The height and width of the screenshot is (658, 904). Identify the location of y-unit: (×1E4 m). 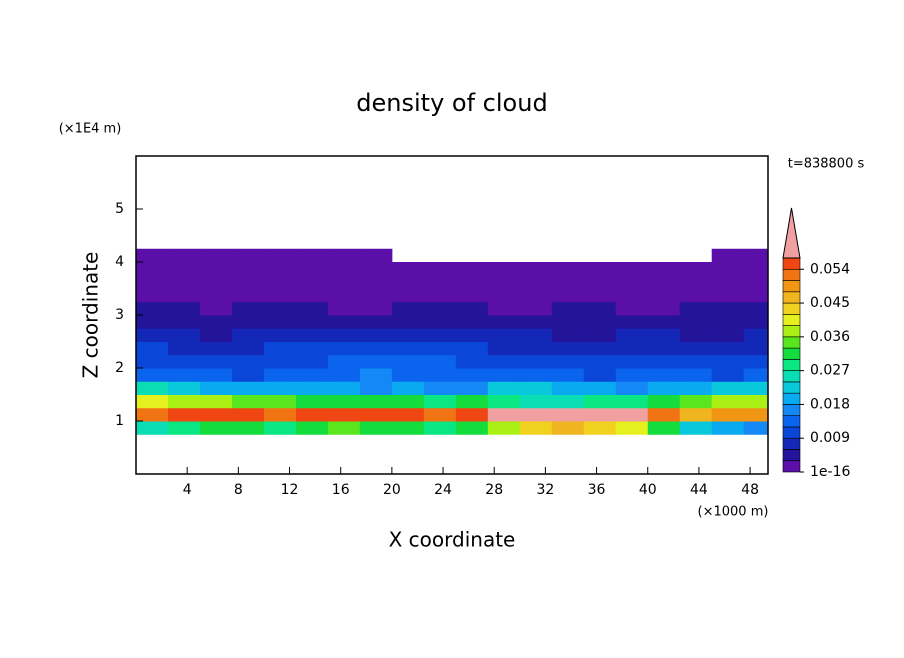
(90, 129).